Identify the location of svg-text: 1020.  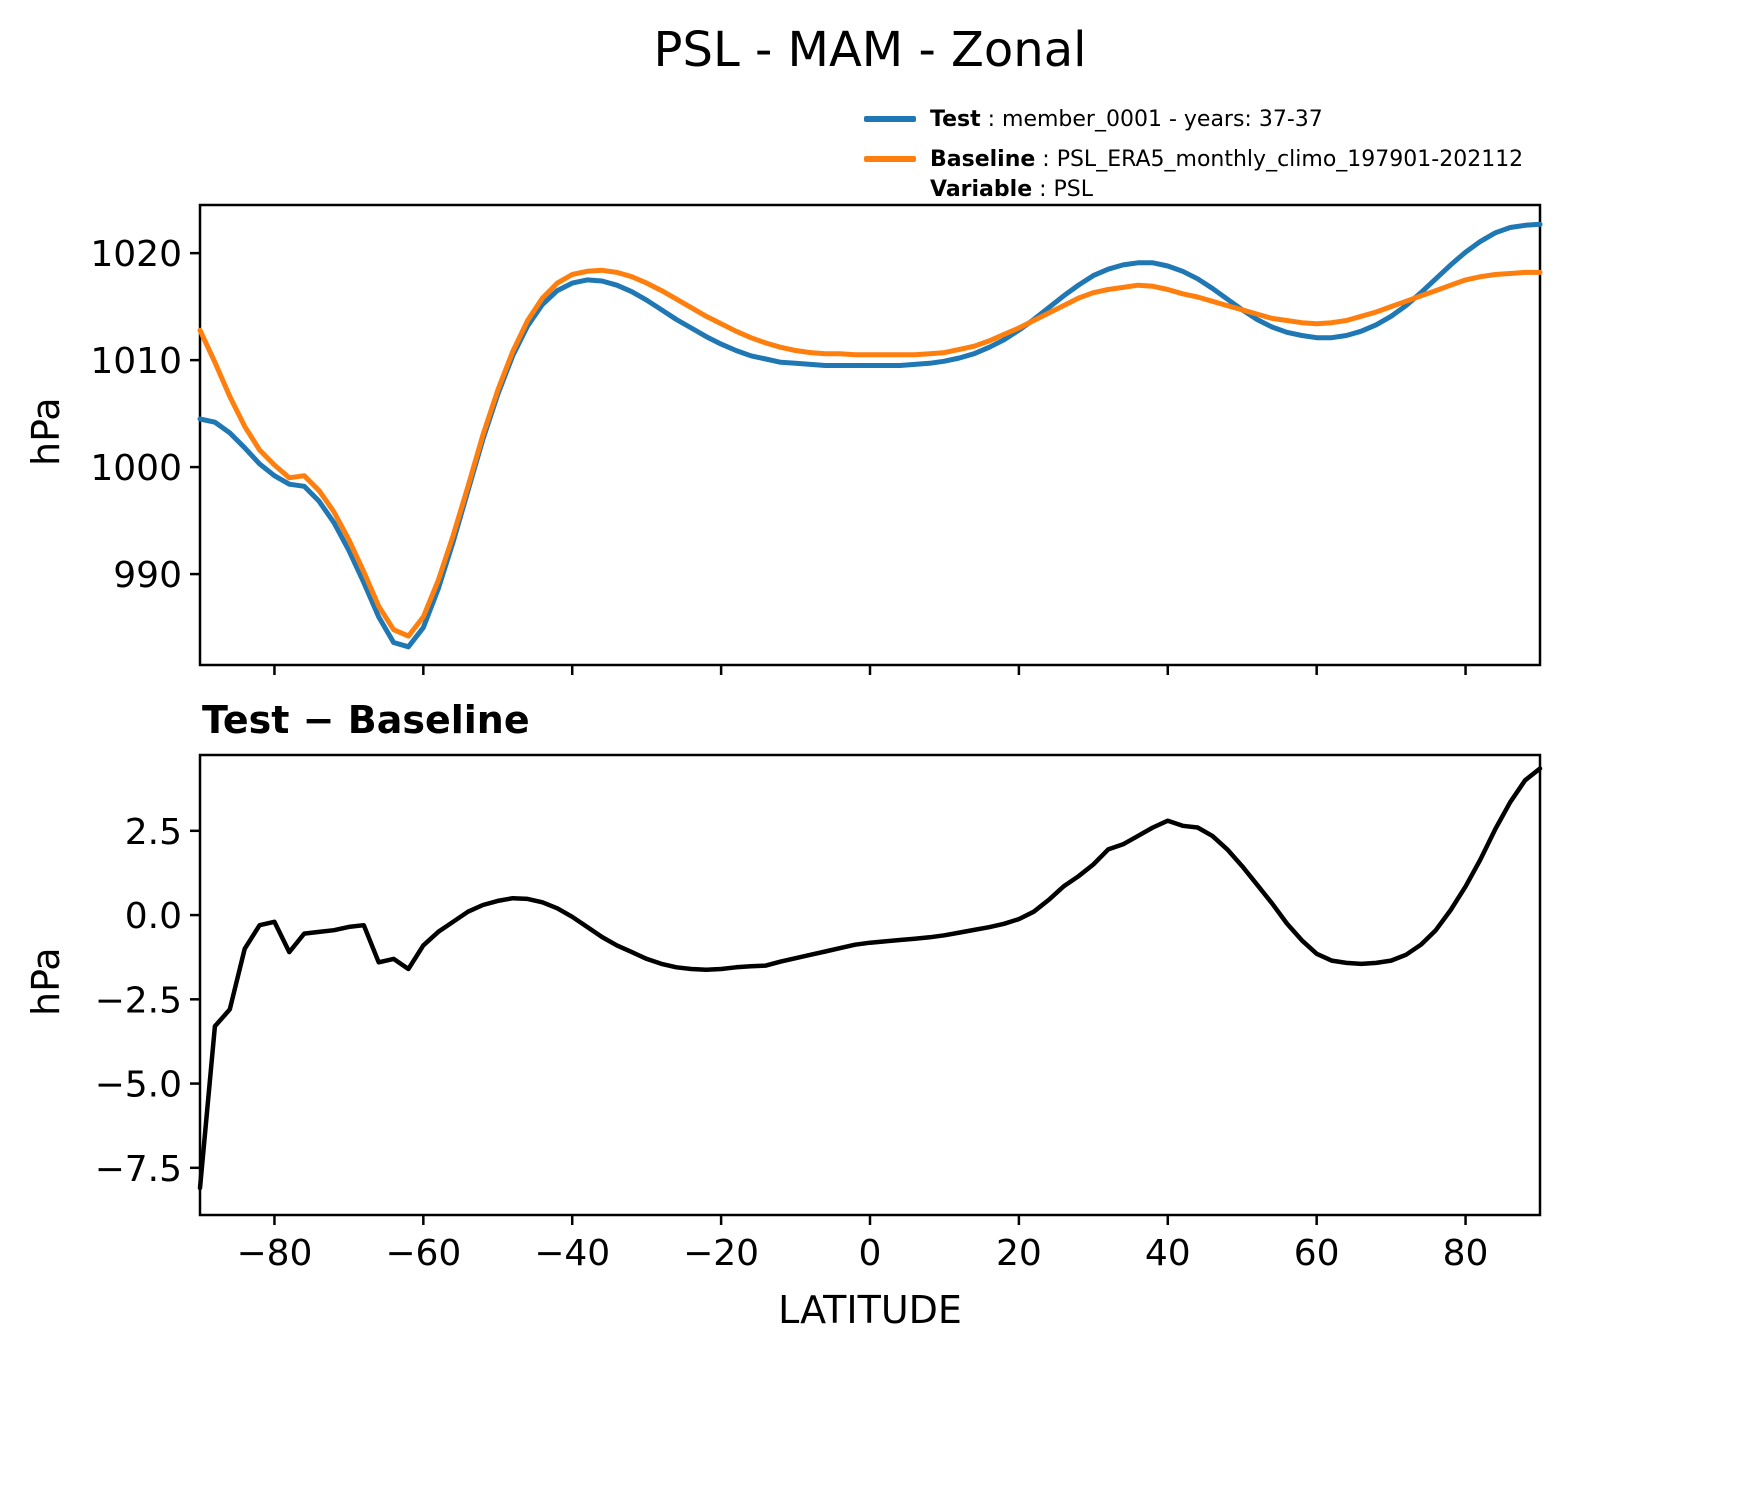
(136, 254).